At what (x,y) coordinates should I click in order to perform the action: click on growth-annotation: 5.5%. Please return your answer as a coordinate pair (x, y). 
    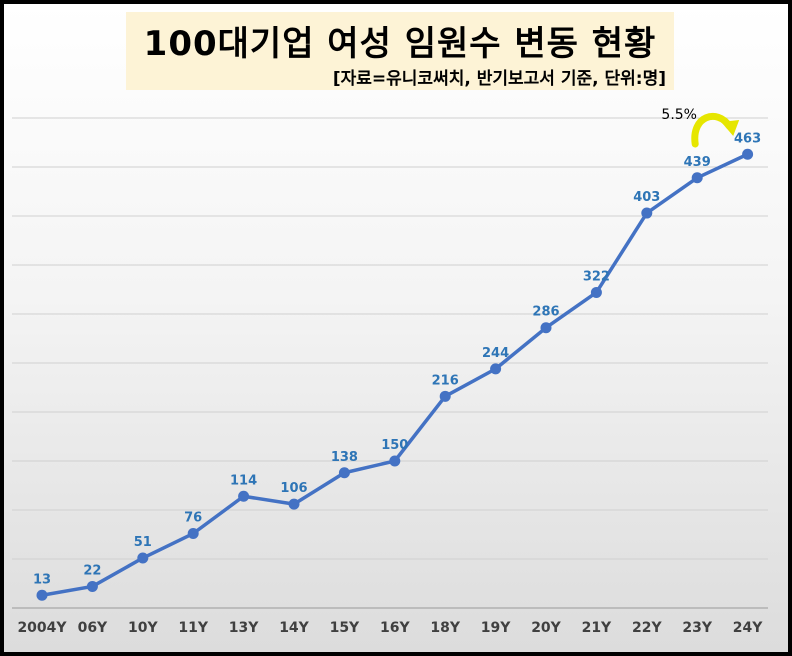
    Looking at the image, I should click on (700, 127).